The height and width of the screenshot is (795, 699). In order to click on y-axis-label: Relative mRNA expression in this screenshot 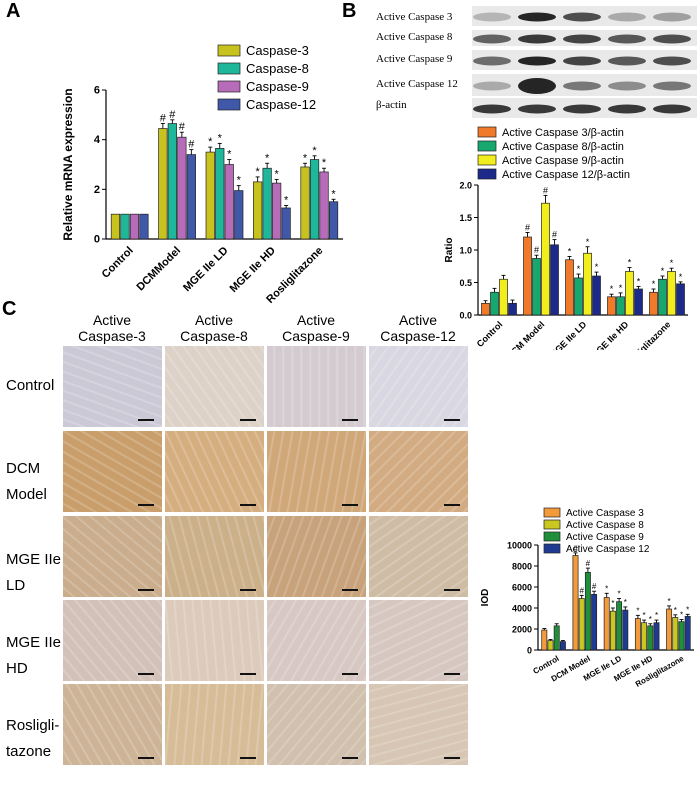, I will do `click(68, 164)`.